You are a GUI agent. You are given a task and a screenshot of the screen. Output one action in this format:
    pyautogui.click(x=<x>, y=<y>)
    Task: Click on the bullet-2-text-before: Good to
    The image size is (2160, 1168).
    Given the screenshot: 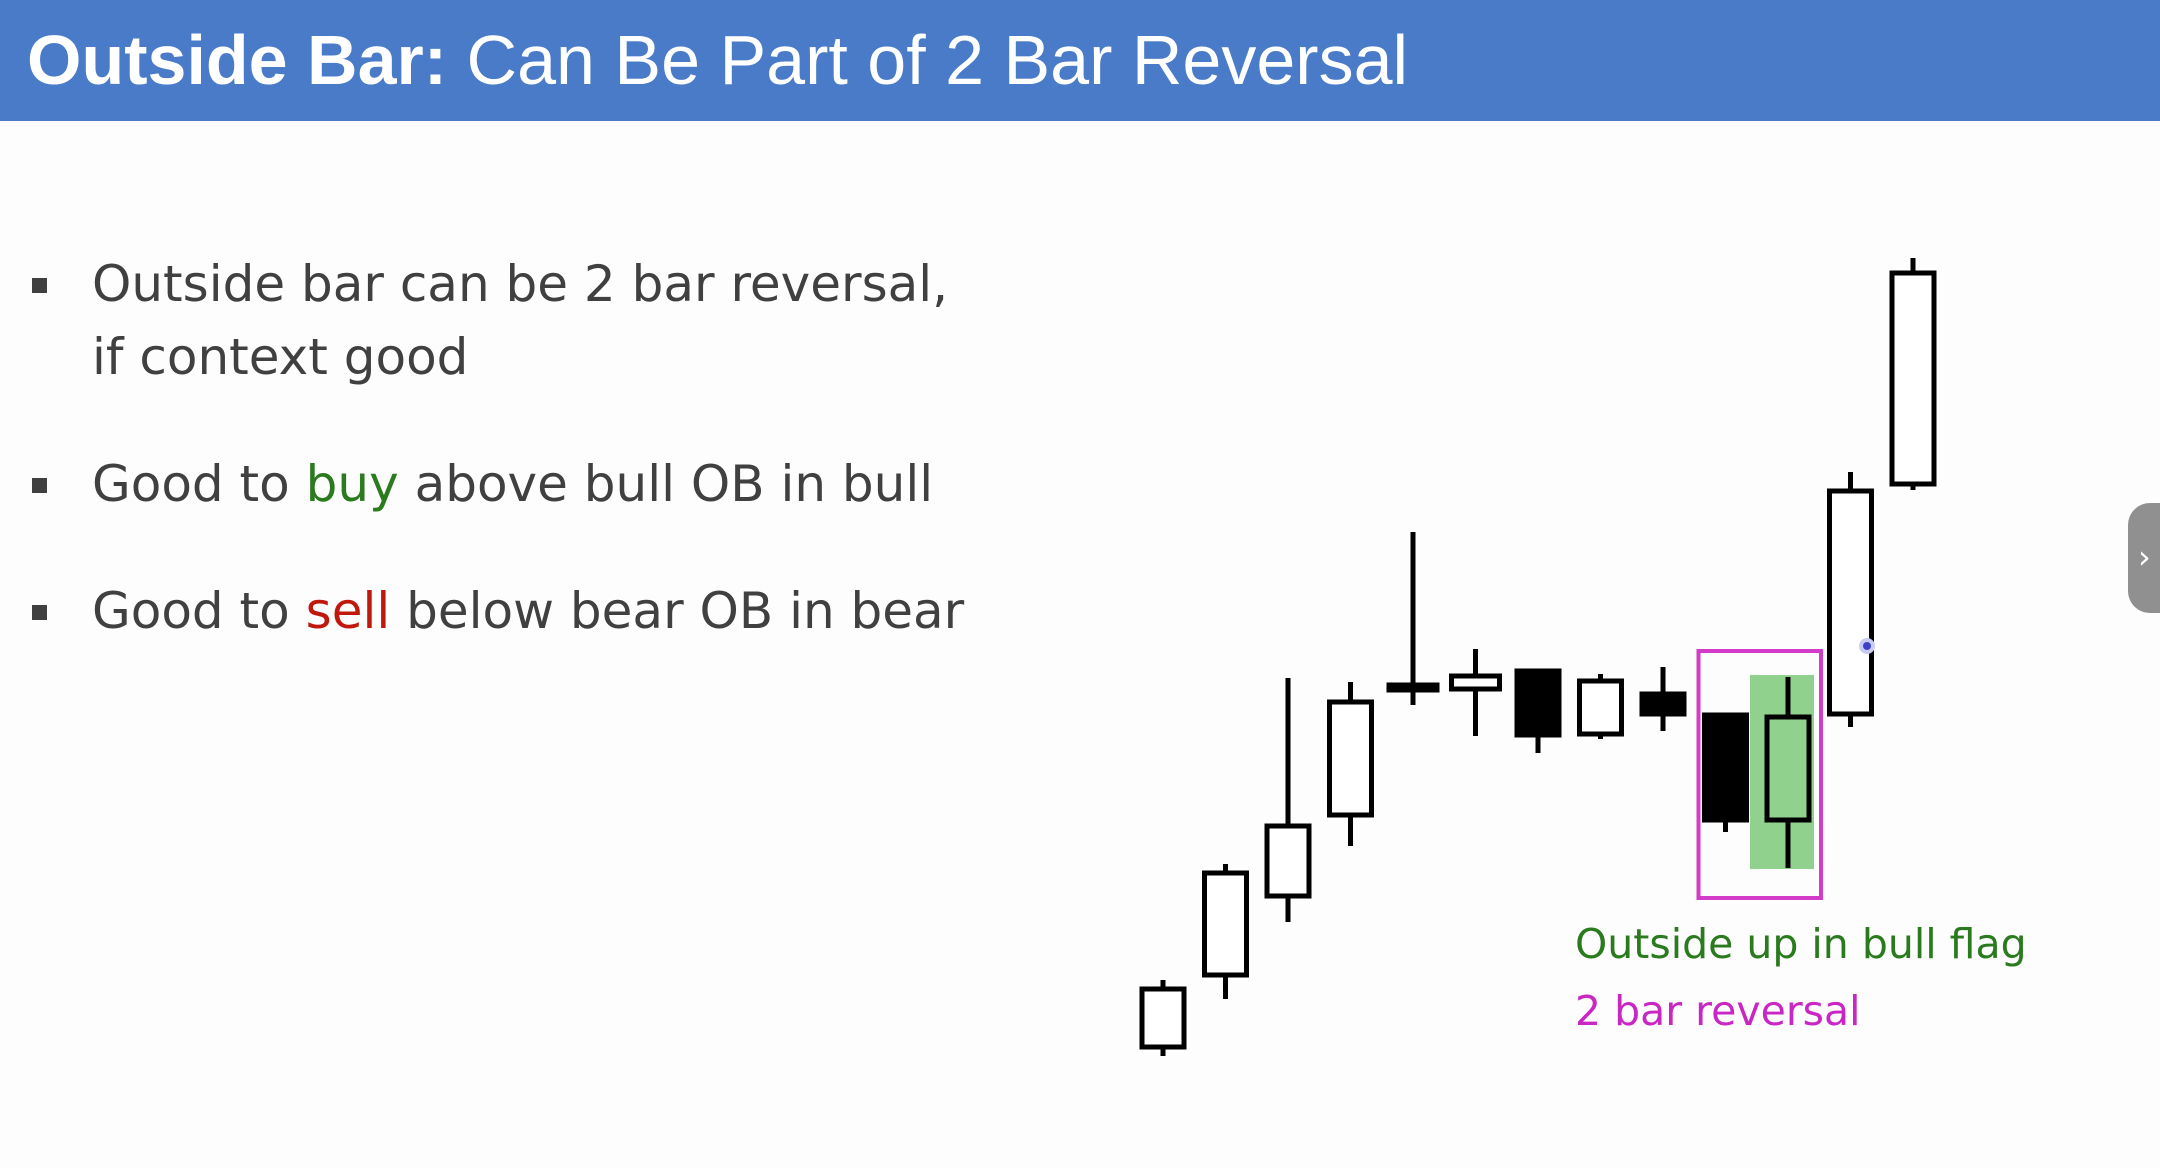 What is the action you would take?
    pyautogui.click(x=199, y=484)
    